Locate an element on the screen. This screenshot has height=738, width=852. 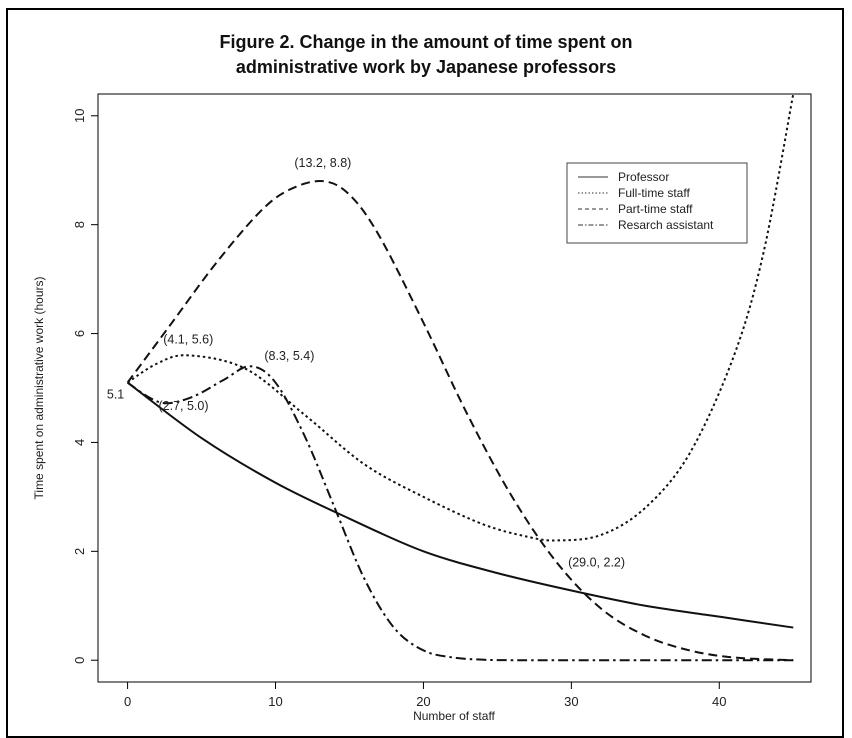
legend-label: Resarch assistant is located at coordinates (666, 225).